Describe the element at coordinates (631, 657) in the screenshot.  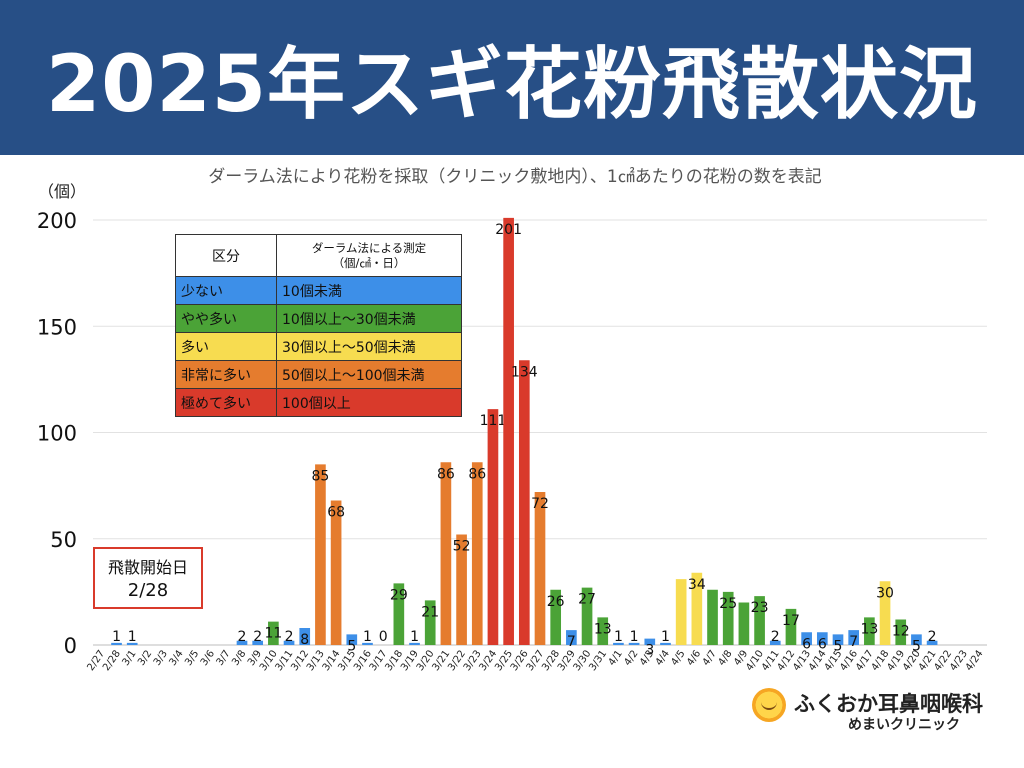
I see `x-tick-label: 4/2` at that location.